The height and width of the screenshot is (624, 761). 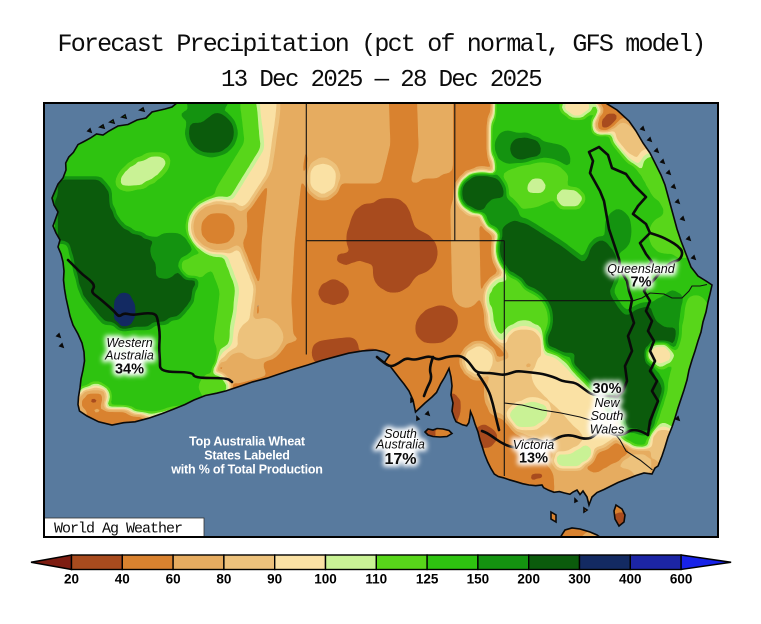 I want to click on svg-text: 34%, so click(x=129, y=370).